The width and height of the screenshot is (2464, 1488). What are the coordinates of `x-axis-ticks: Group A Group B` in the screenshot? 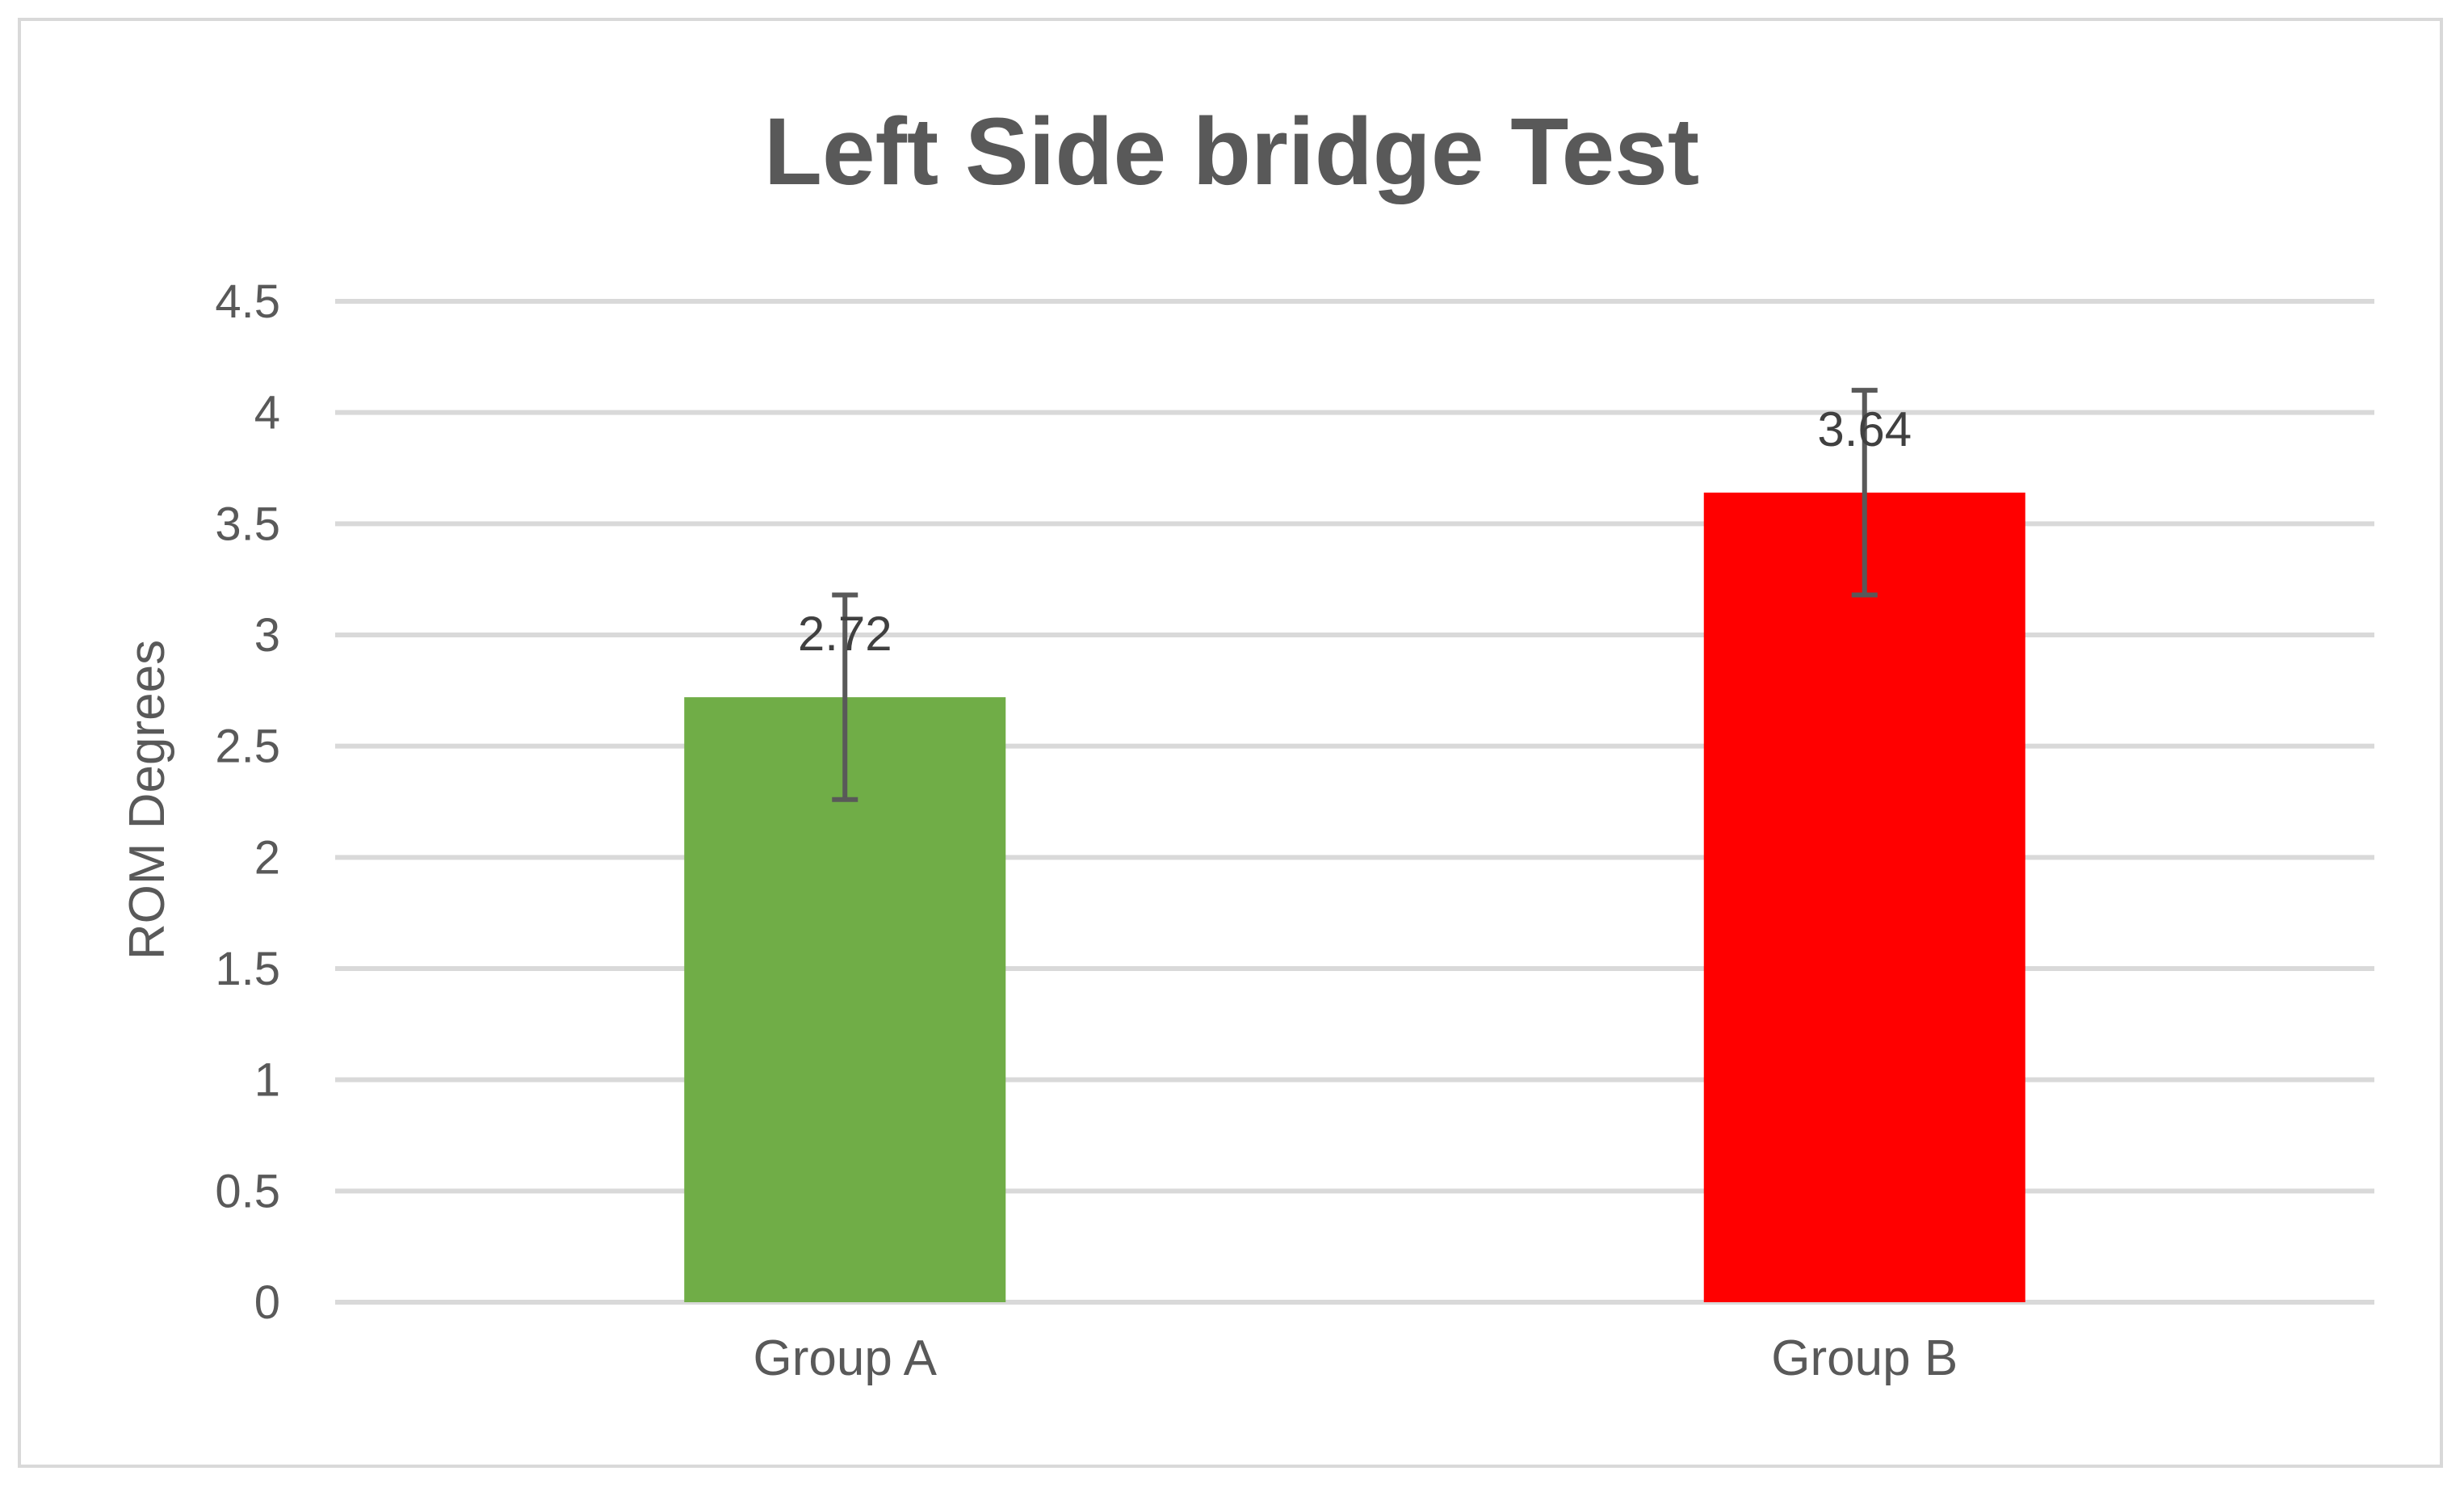 It's located at (1355, 1358).